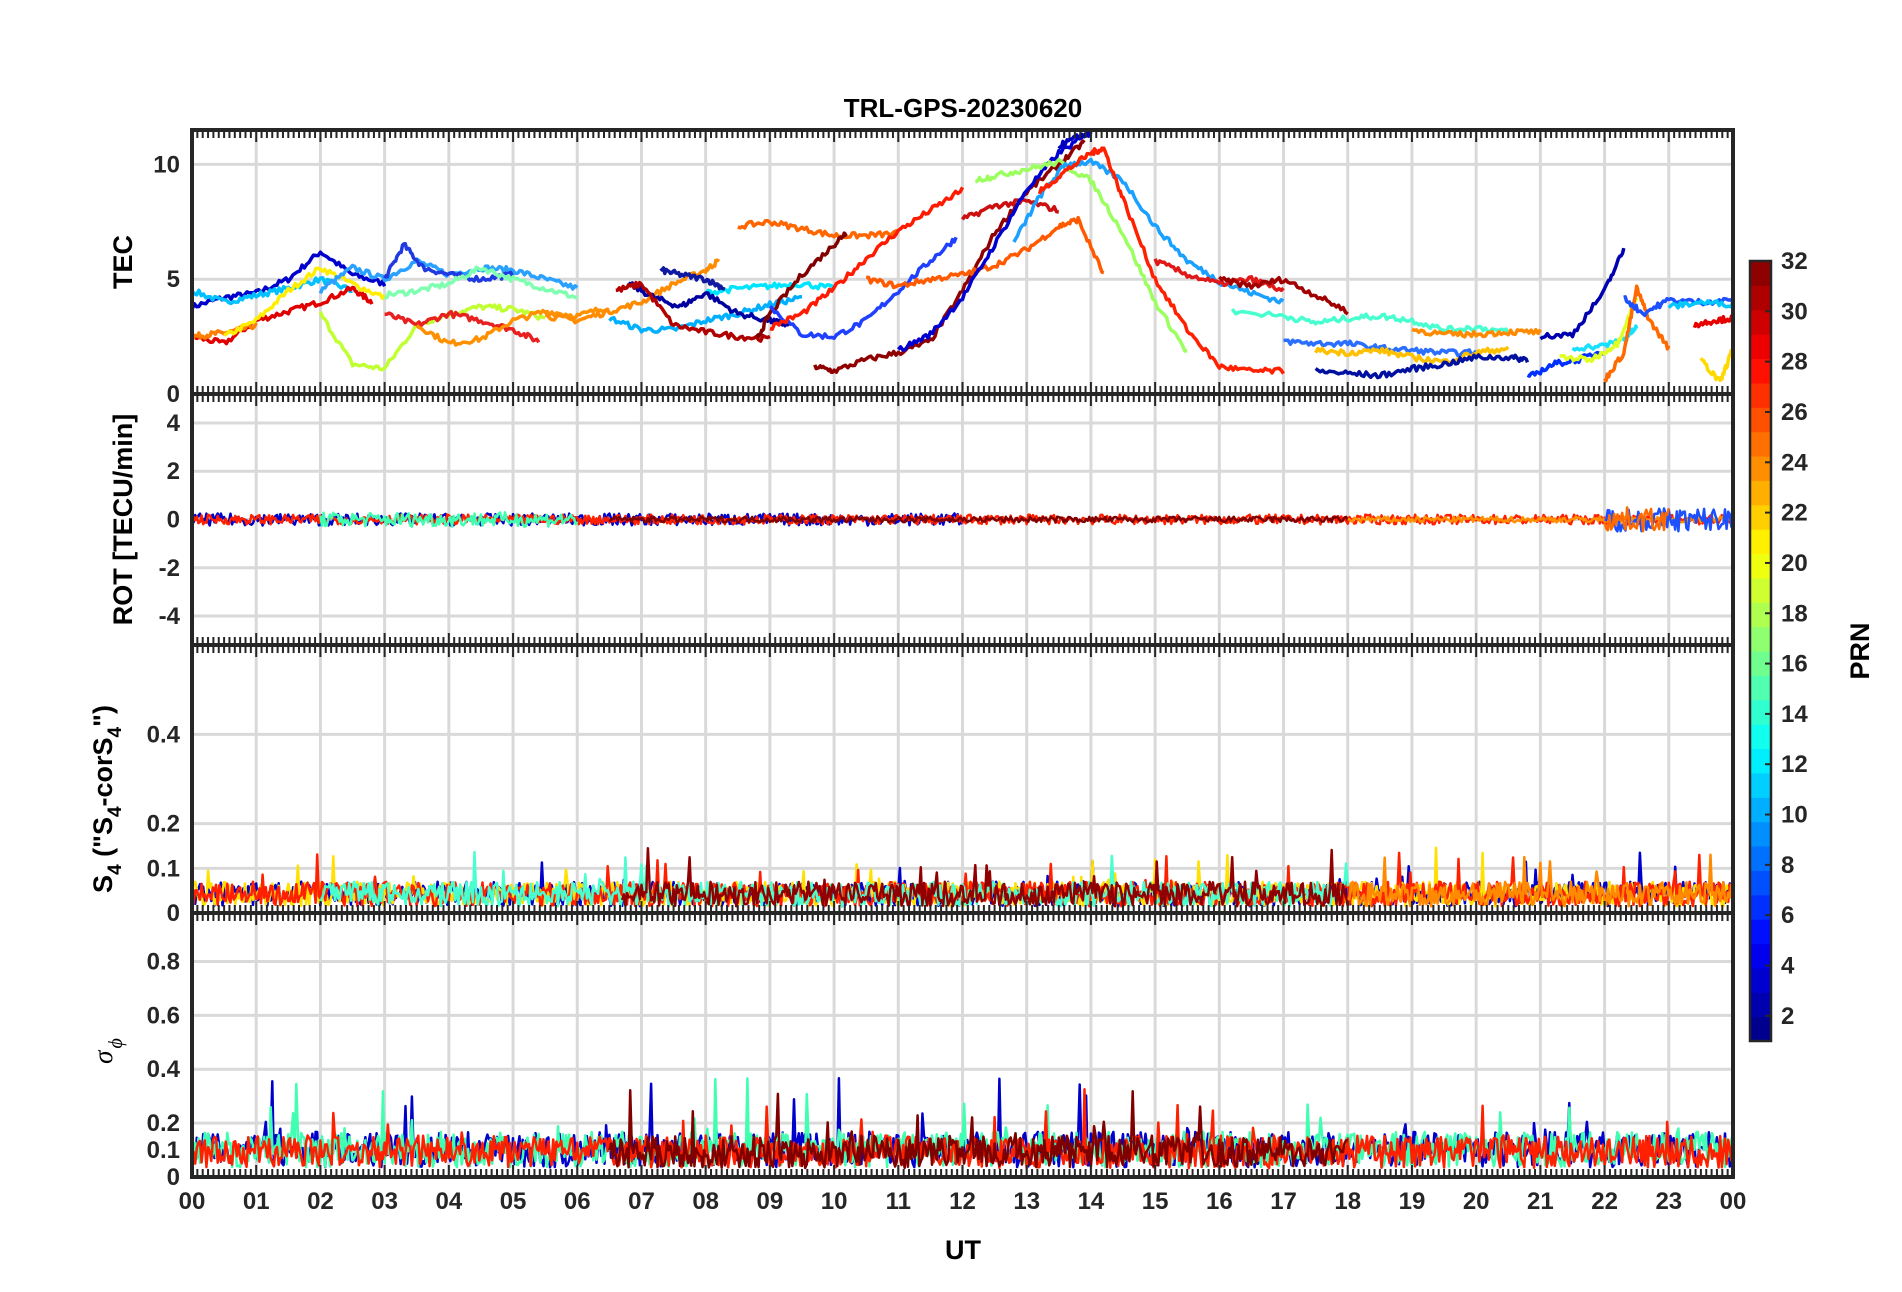 The width and height of the screenshot is (1902, 1292). I want to click on colorbar-tick-label: 26, so click(1794, 412).